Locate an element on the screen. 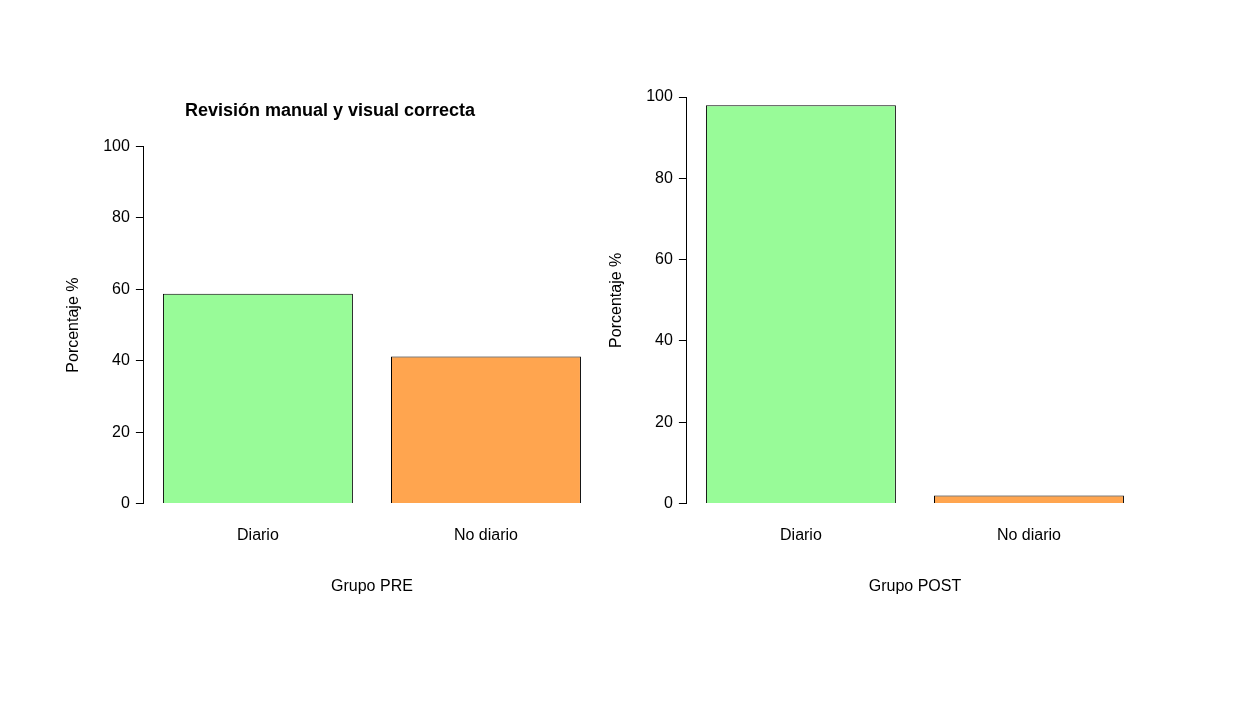  x-axis-title: Grupo PRE is located at coordinates (372, 585).